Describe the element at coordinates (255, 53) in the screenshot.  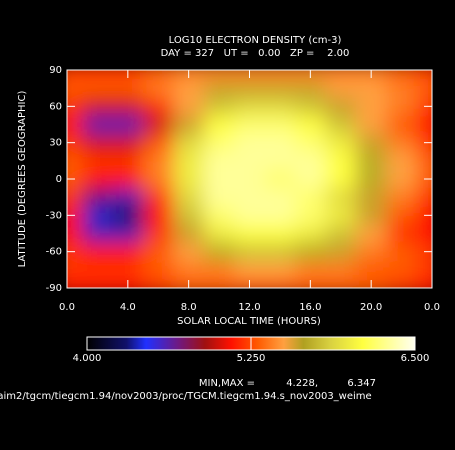
I see `chart-subtitle: DAY = 327 UT = 0.00 ZP = 2.00` at that location.